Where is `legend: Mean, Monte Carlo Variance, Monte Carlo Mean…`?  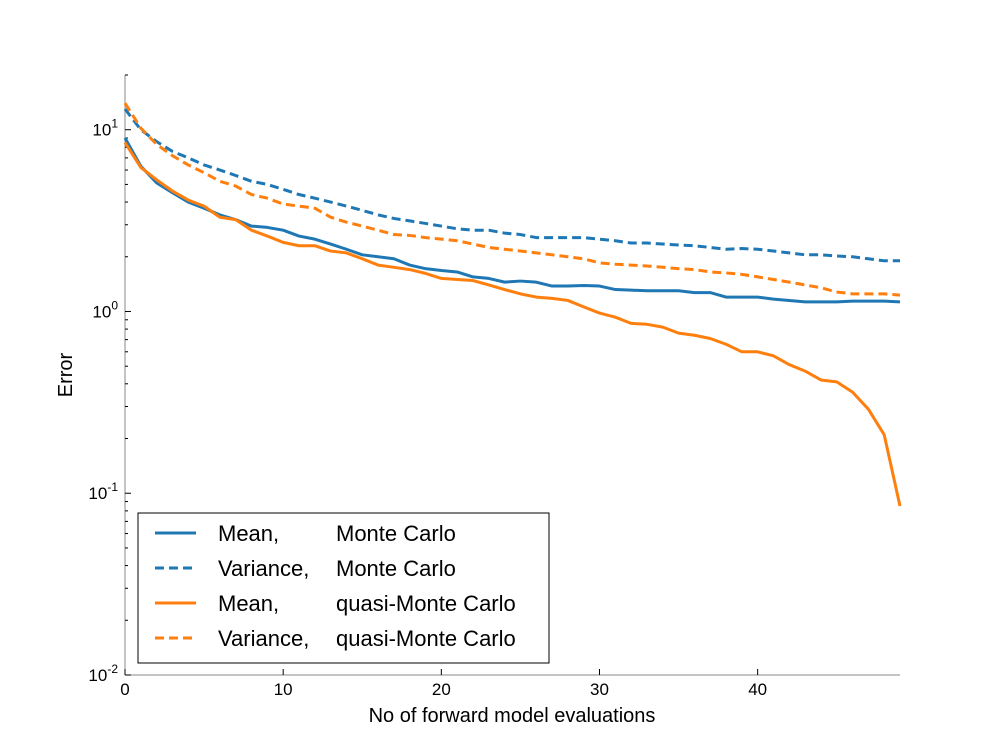
legend: Mean, Monte Carlo Variance, Monte Carlo Mean… is located at coordinates (343, 588).